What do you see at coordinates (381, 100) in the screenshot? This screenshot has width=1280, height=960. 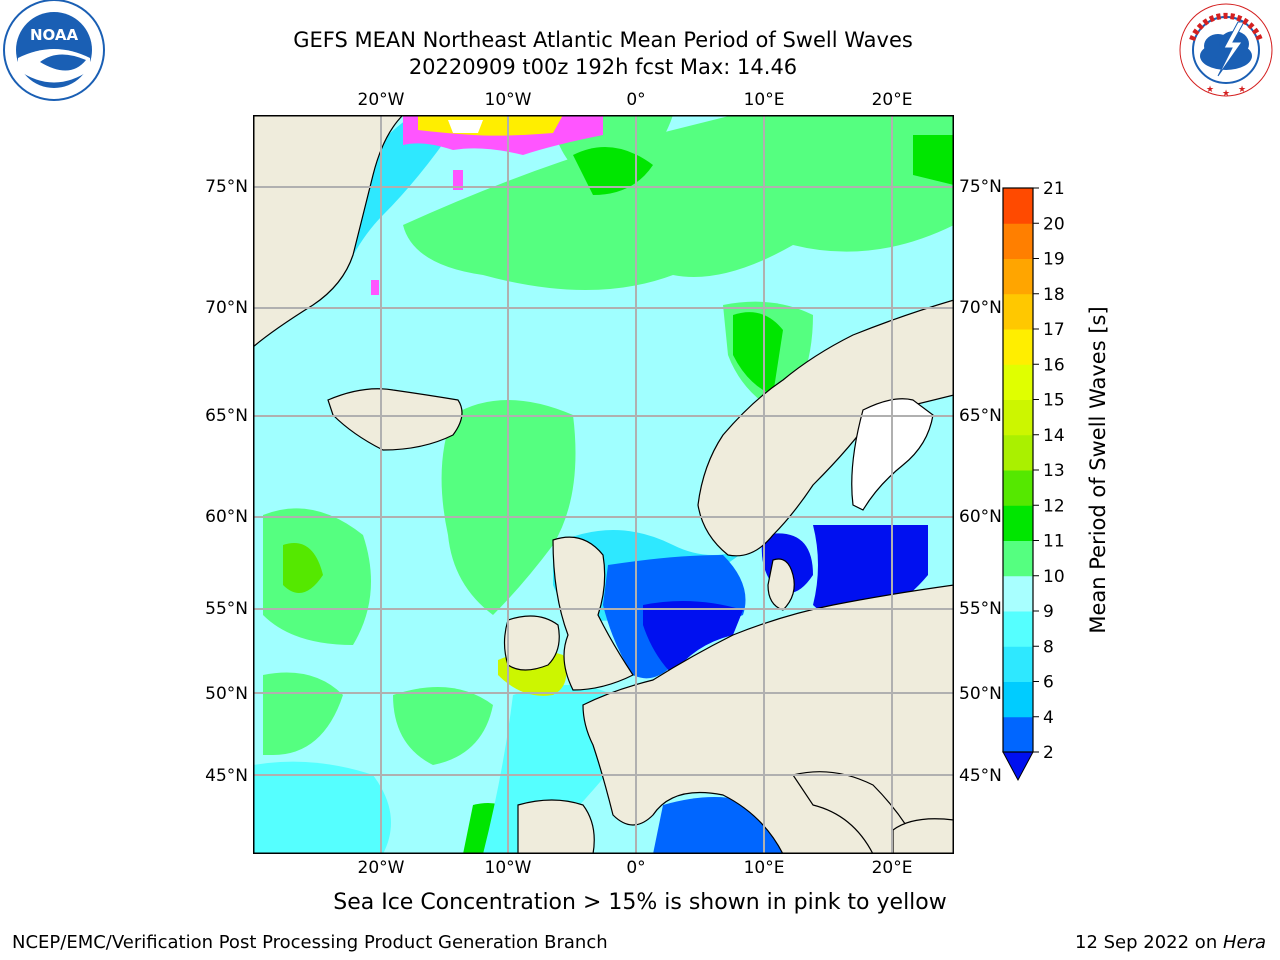 I see `lon-label-top: 20°W` at bounding box center [381, 100].